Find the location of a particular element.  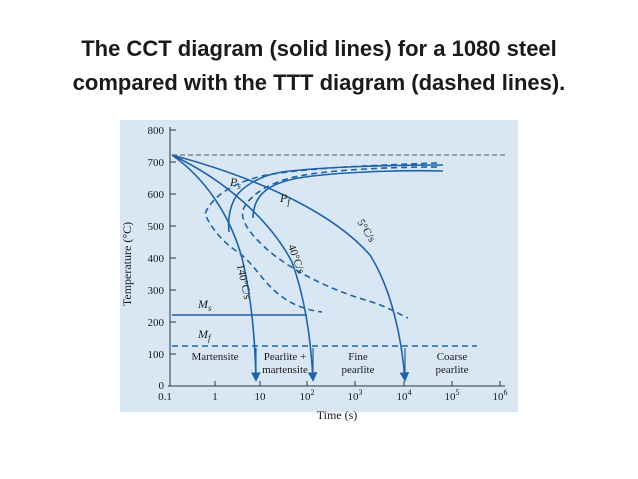

region-coarse-2: pearlite is located at coordinates (452, 370).